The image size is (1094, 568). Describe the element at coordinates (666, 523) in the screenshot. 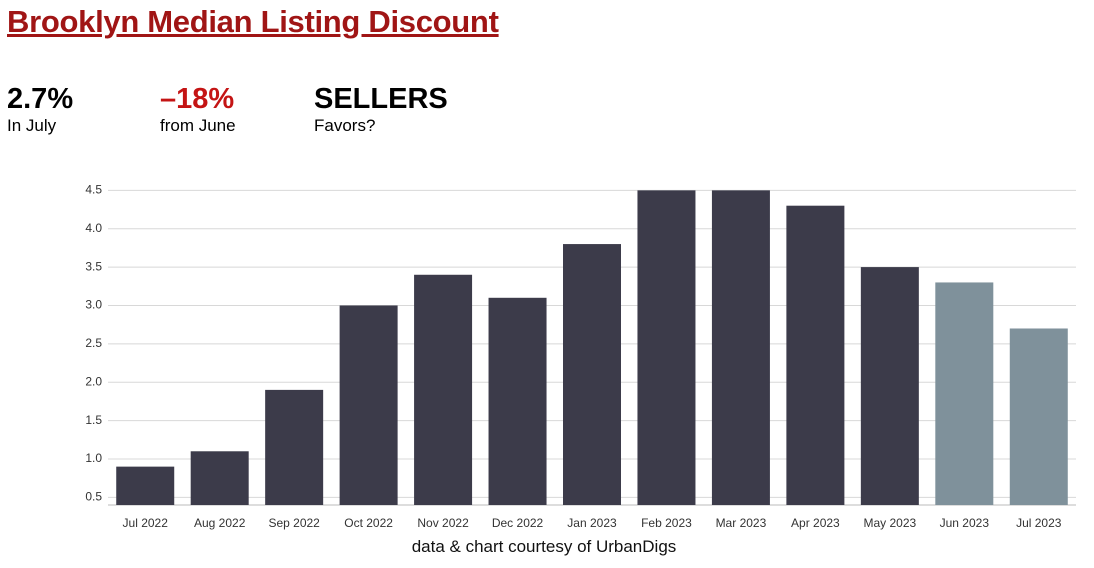

I see `x-tick-label: Feb 2023` at that location.